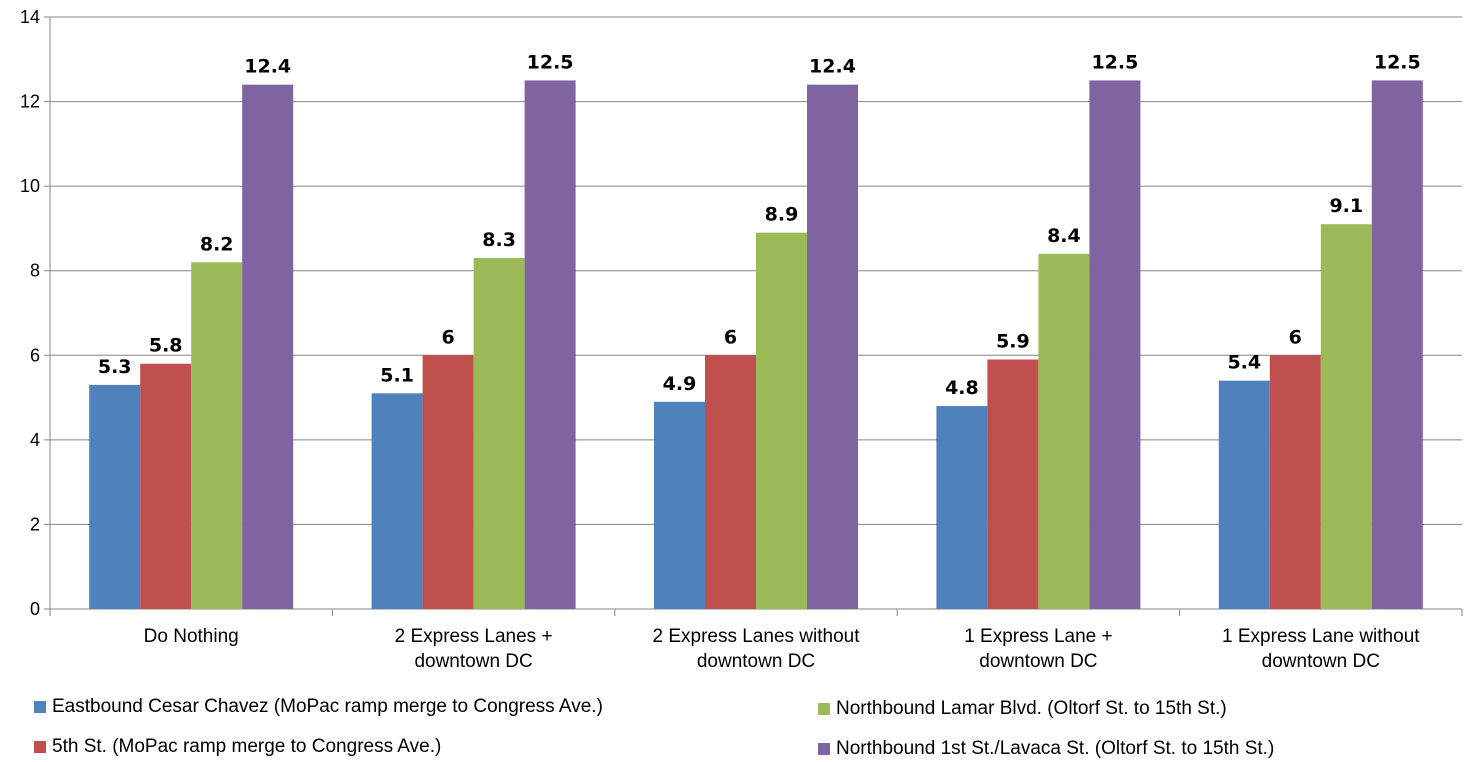 The width and height of the screenshot is (1470, 762). I want to click on y-tick-label: 12, so click(30, 102).